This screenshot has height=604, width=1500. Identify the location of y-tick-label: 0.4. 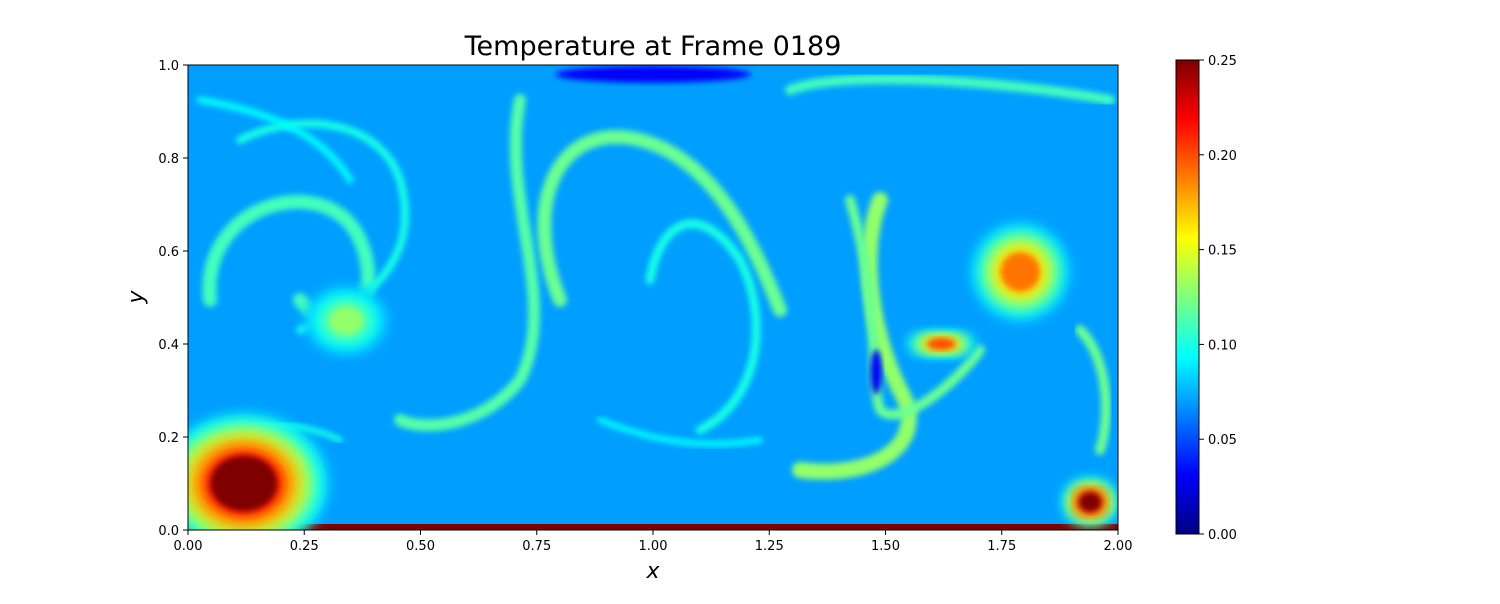
(168, 345).